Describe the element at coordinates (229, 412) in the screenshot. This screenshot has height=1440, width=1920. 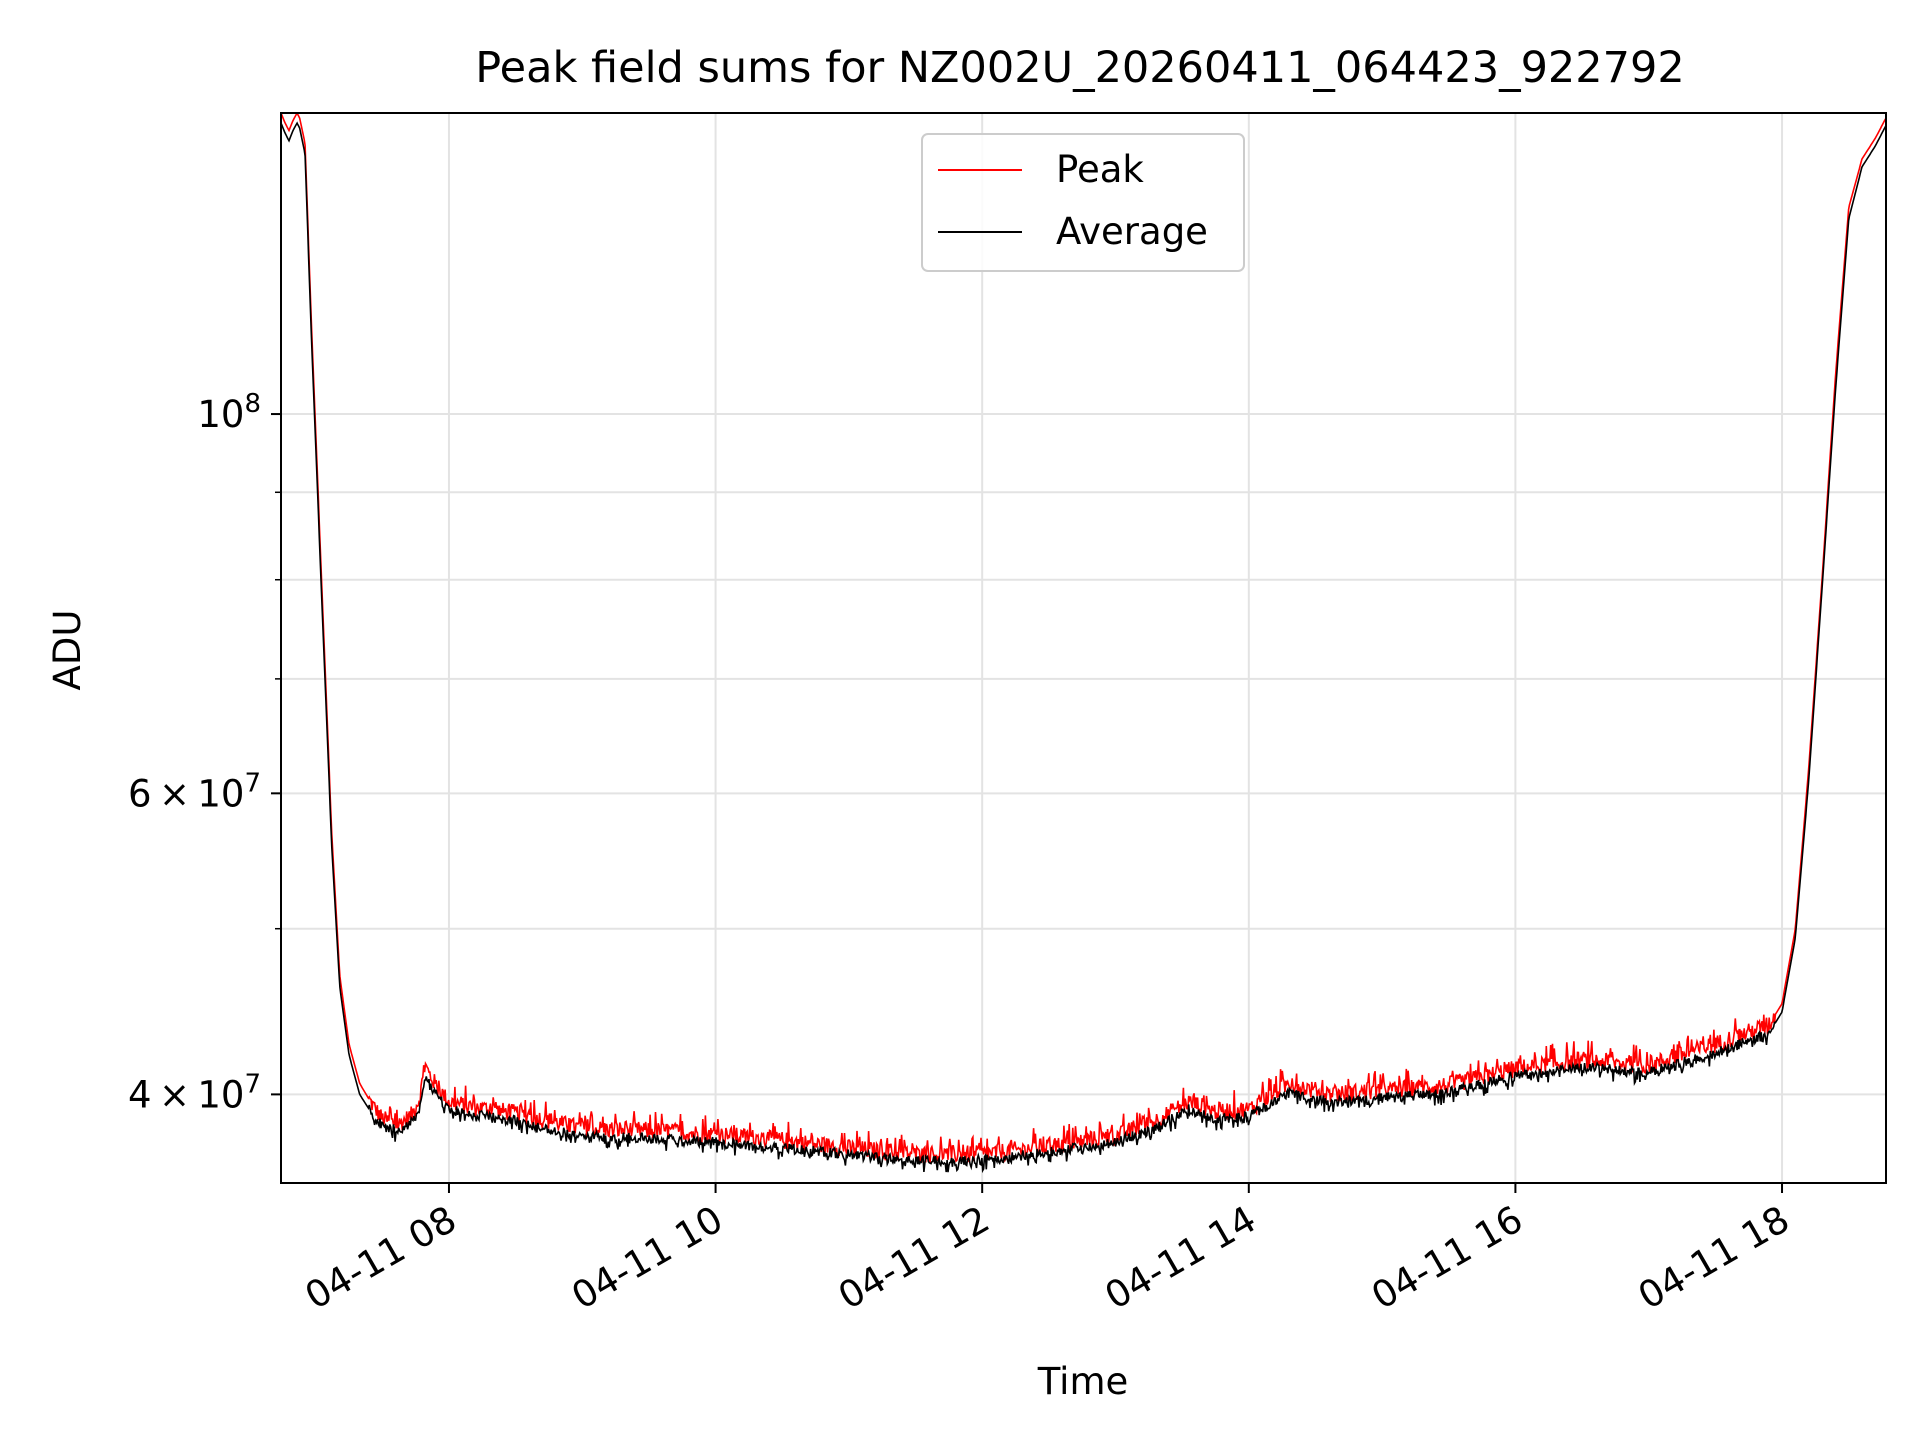
I see `y-tick-label: 108` at that location.